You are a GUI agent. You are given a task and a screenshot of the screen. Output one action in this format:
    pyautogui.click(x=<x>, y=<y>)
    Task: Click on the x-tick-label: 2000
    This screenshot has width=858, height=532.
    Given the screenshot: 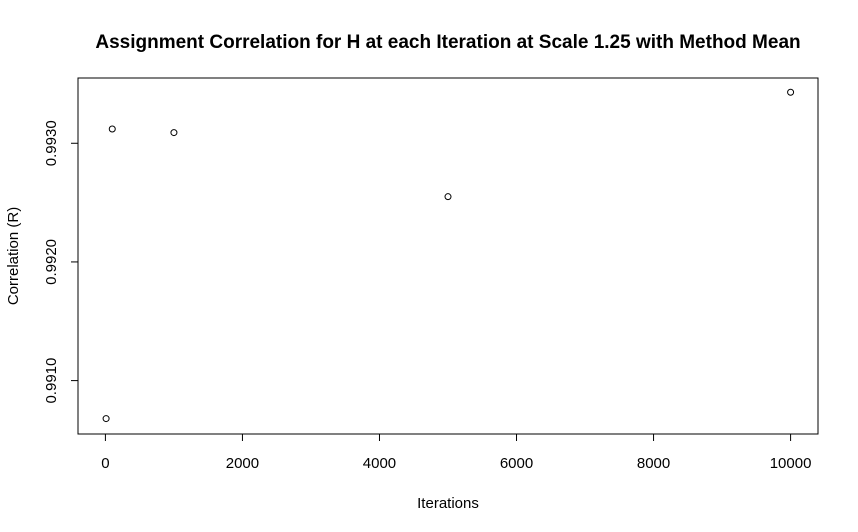 What is the action you would take?
    pyautogui.click(x=242, y=463)
    